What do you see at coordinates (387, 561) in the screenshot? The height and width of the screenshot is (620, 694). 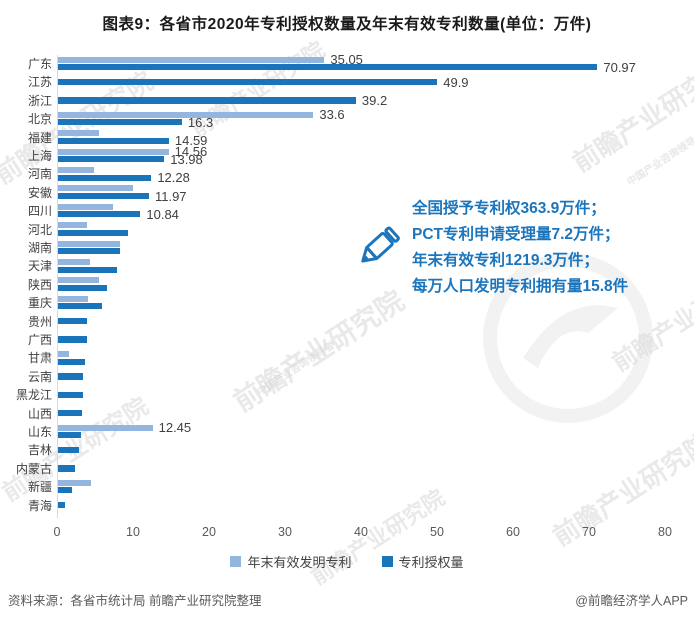 I see `legend-swatch-dark` at bounding box center [387, 561].